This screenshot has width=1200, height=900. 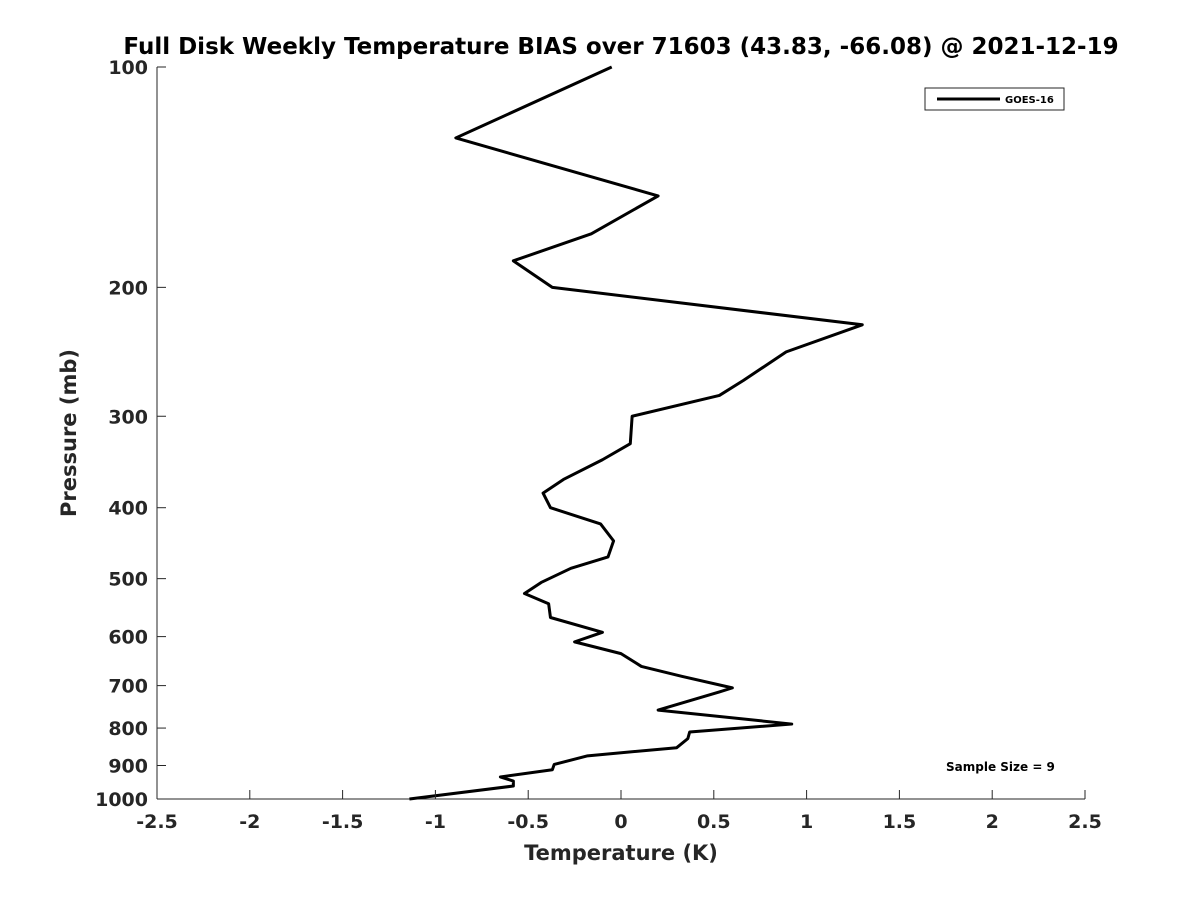 What do you see at coordinates (128, 767) in the screenshot?
I see `y-tick-label: 900` at bounding box center [128, 767].